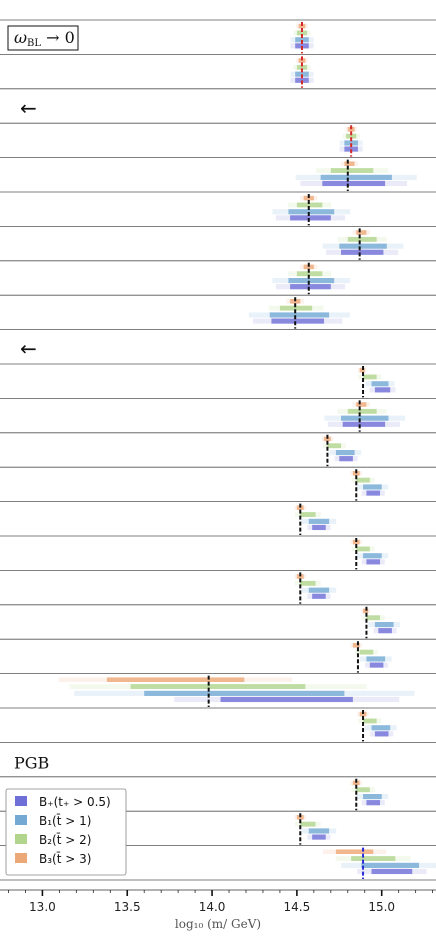 The image size is (436, 943). What do you see at coordinates (75, 802) in the screenshot?
I see `legend-label-Bplus: B₊(t₊ > 0.5)` at bounding box center [75, 802].